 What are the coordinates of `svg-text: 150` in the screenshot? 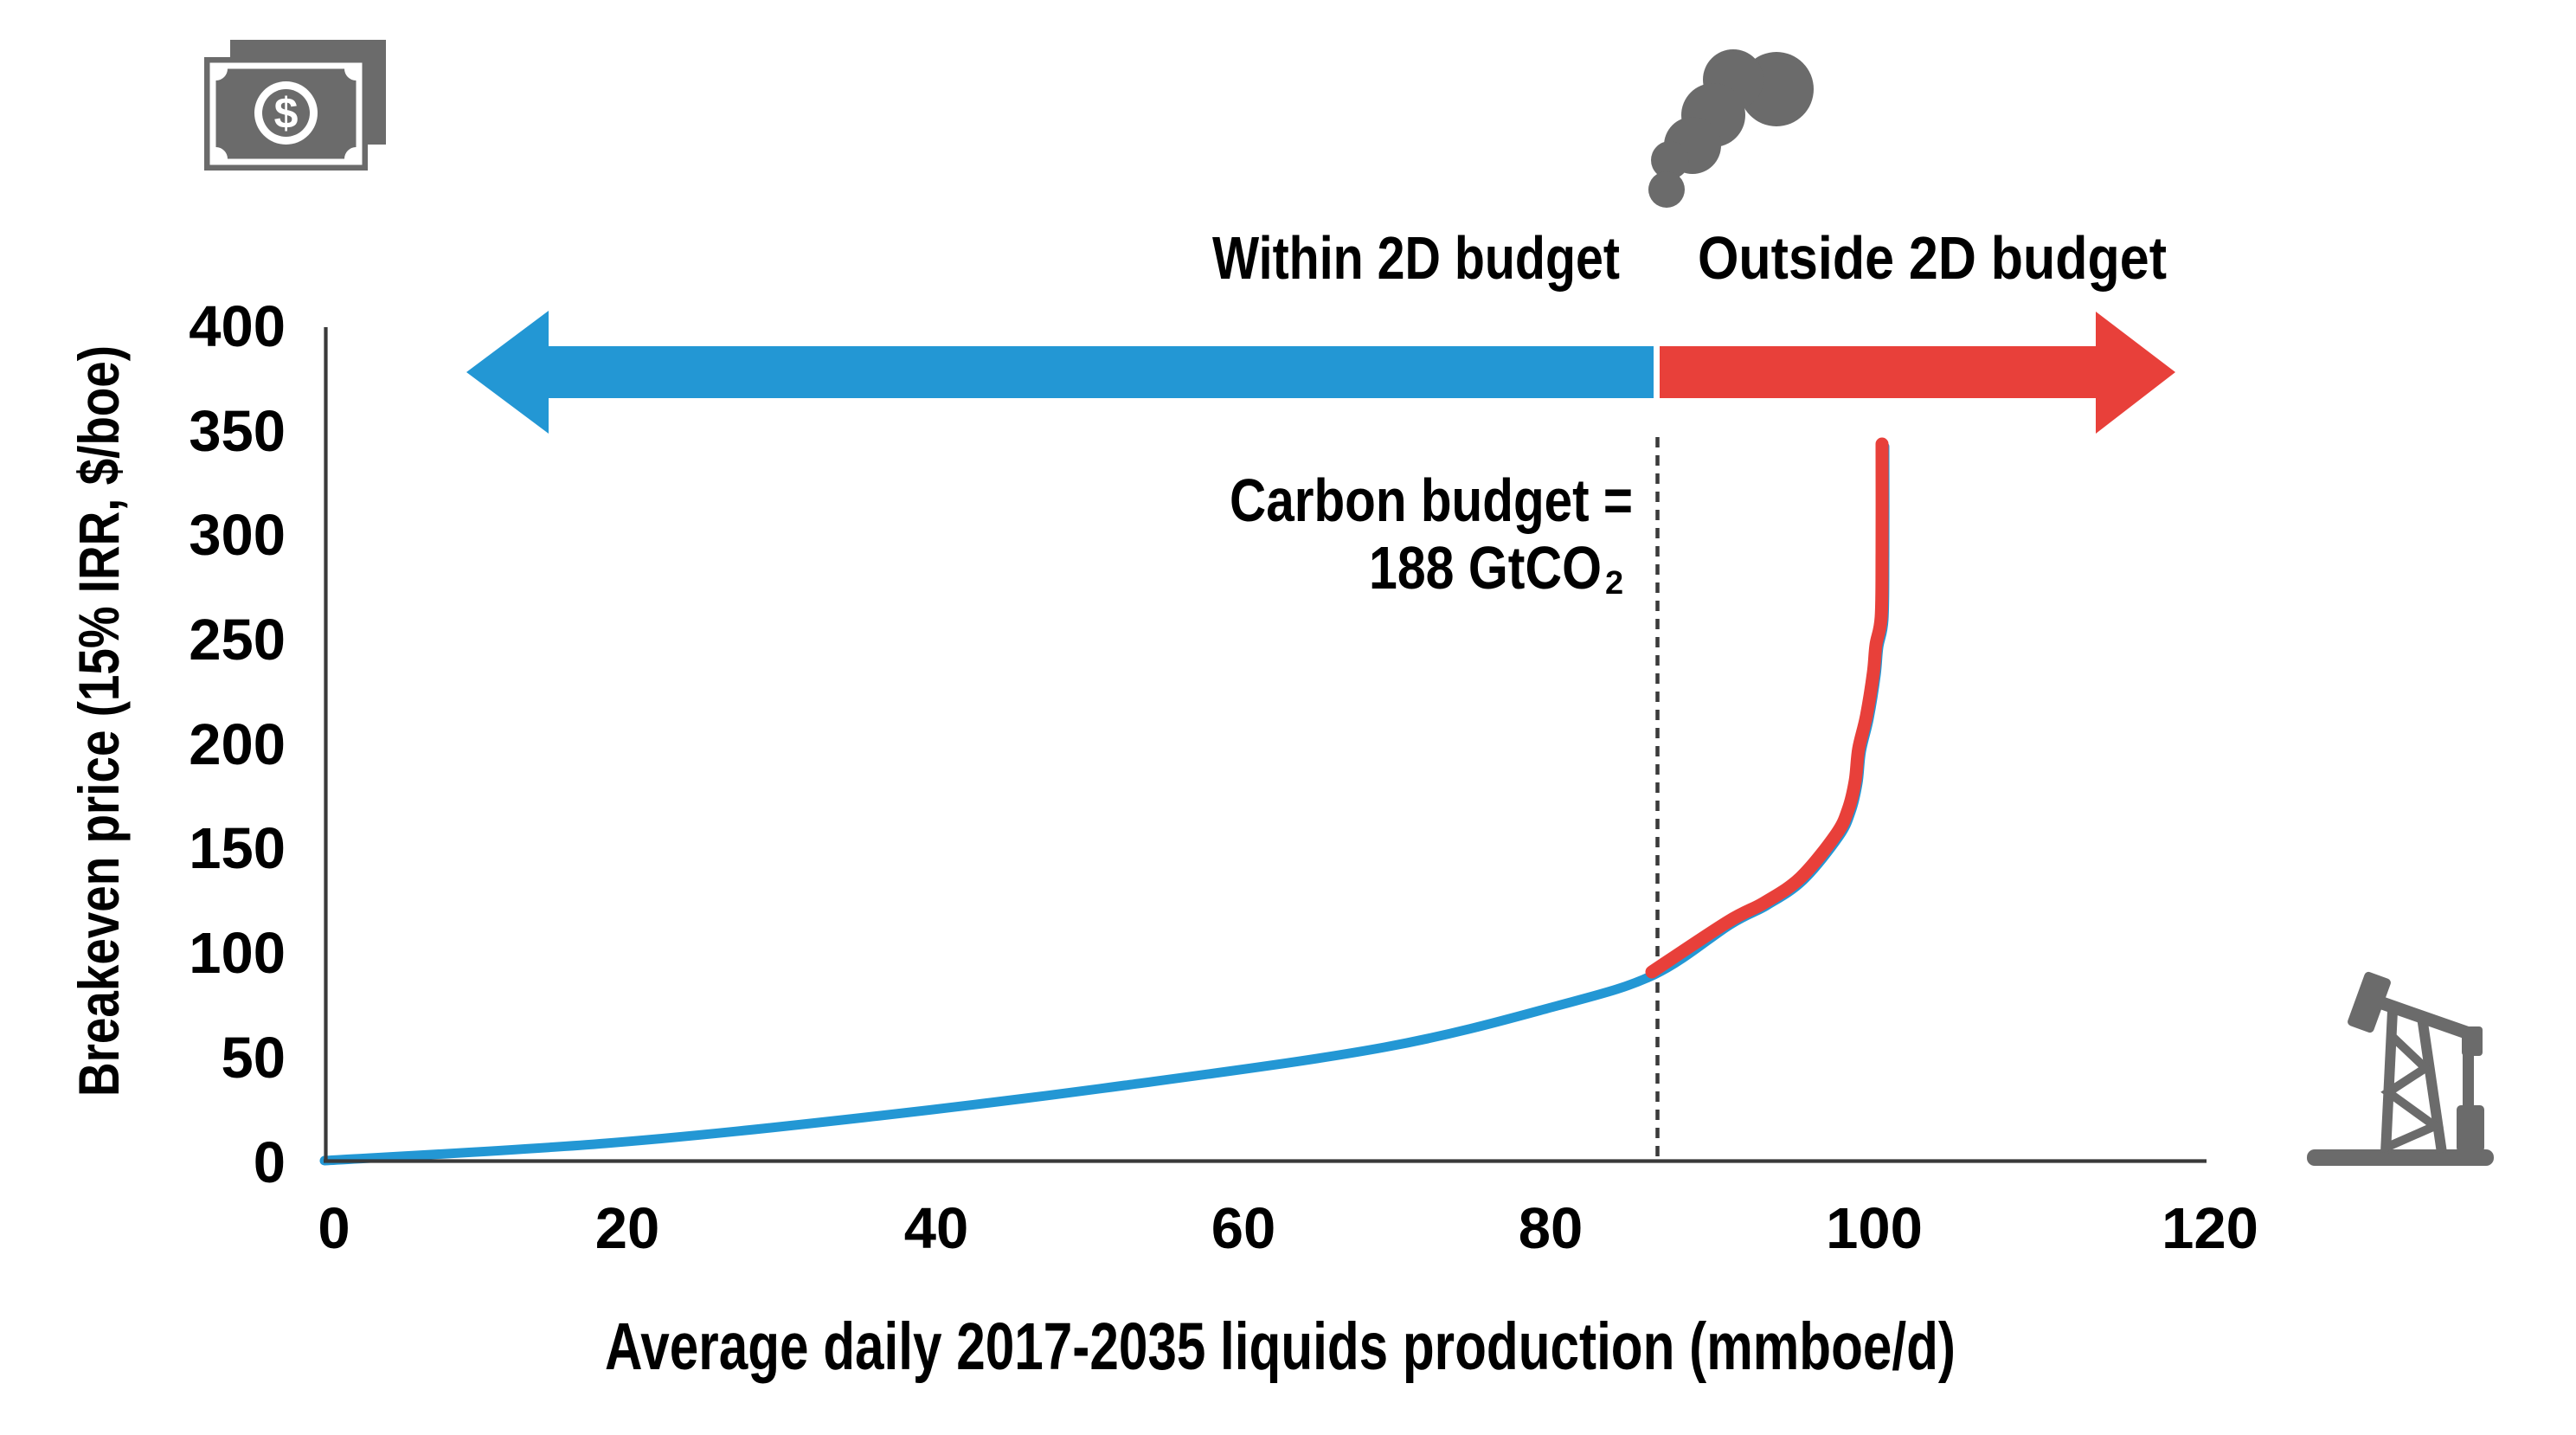 It's located at (238, 848).